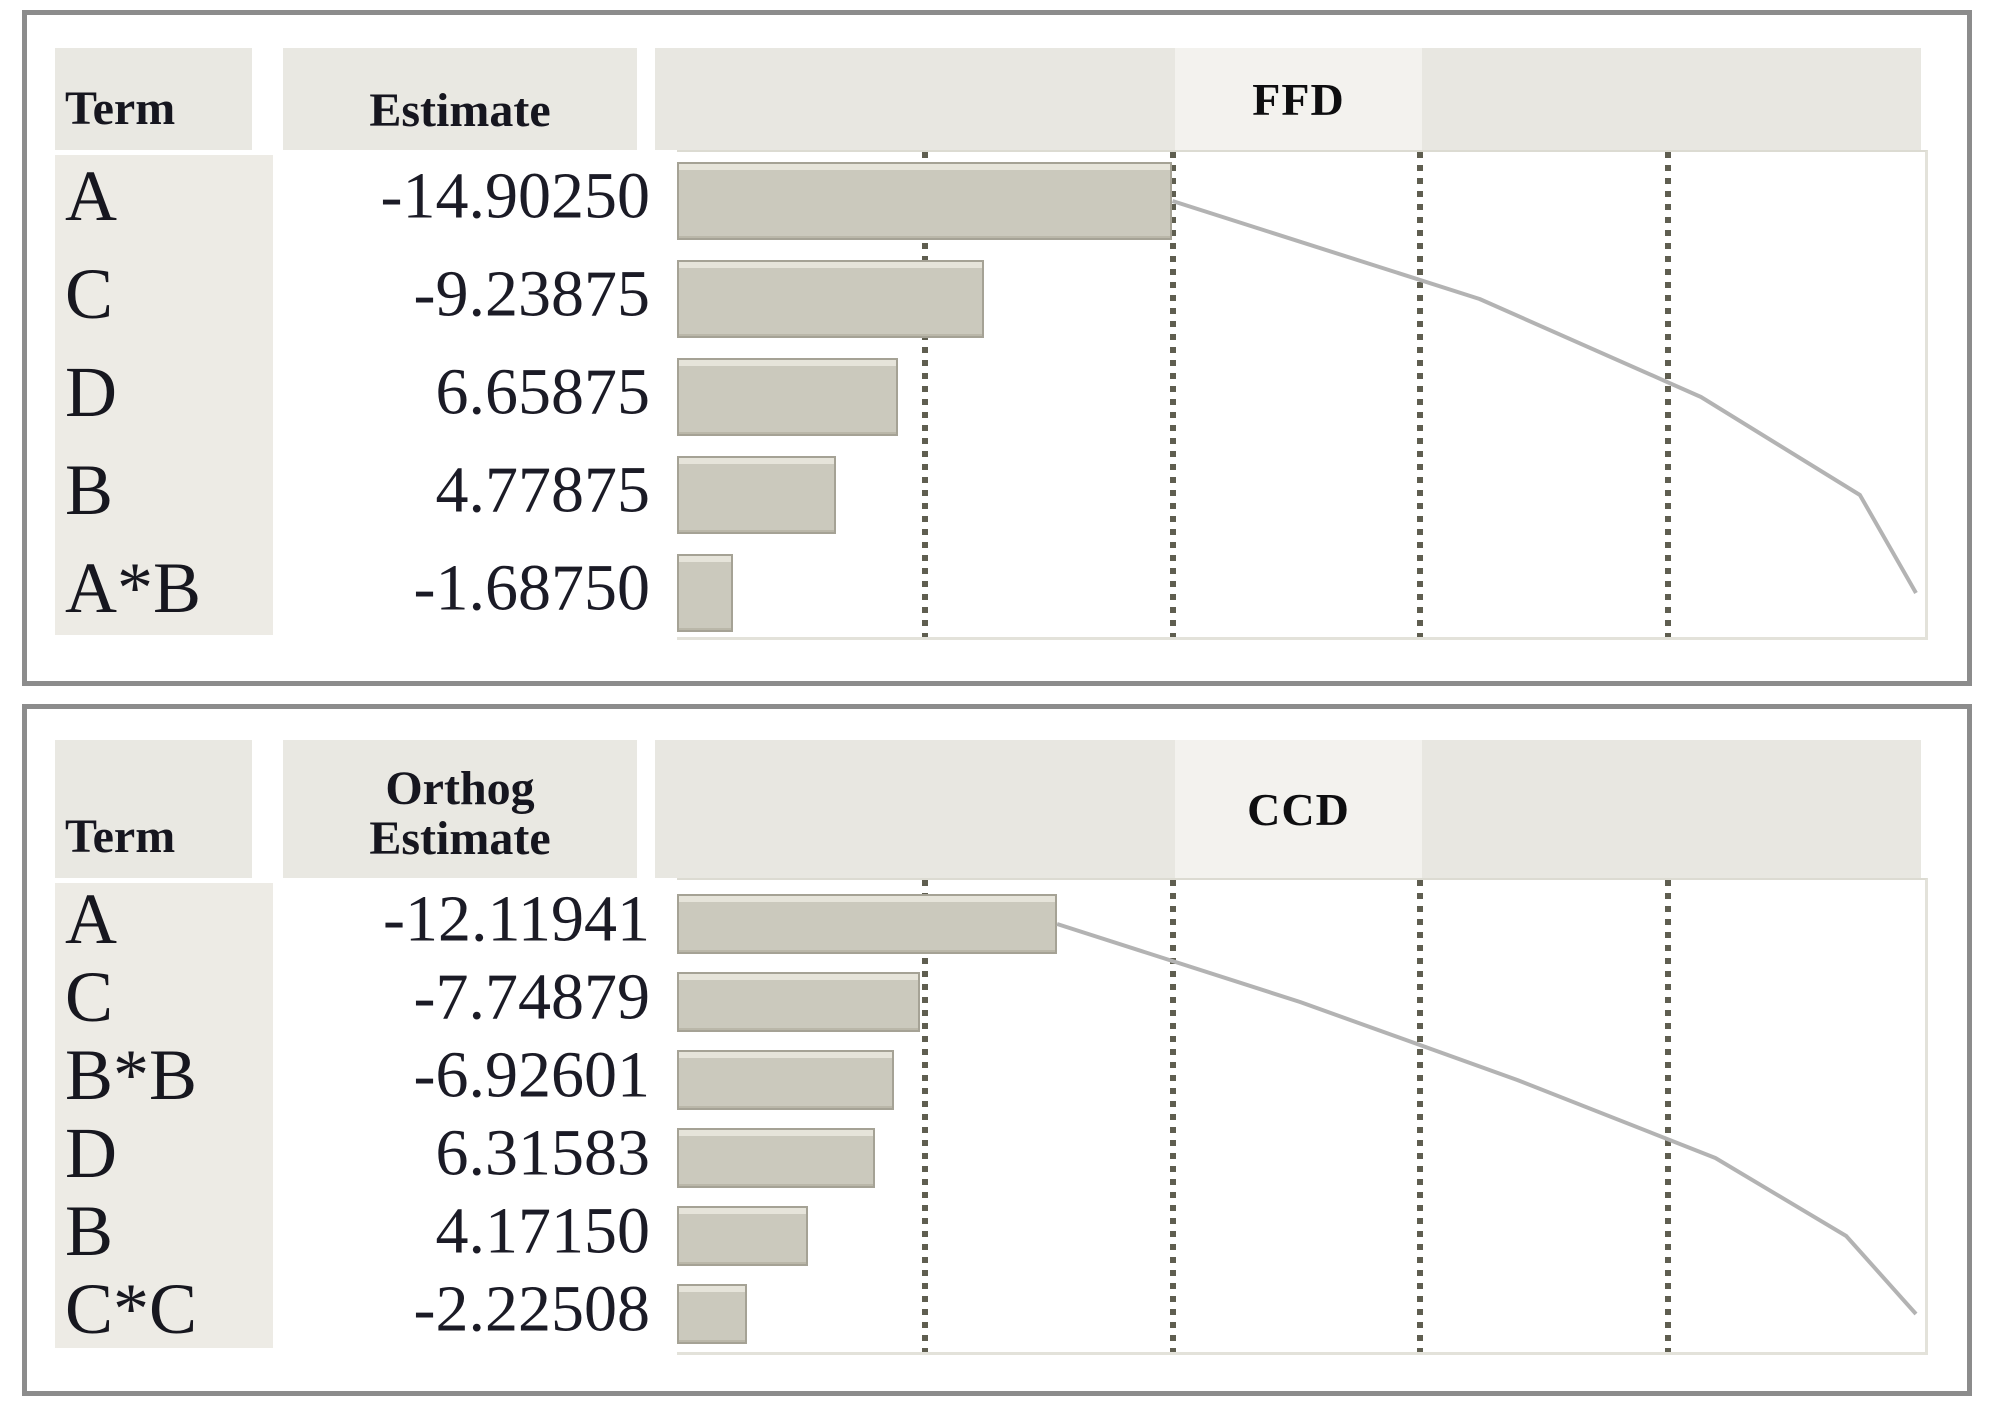 The image size is (1998, 1416). What do you see at coordinates (516, 919) in the screenshot?
I see `estimate-value: -12.11941` at bounding box center [516, 919].